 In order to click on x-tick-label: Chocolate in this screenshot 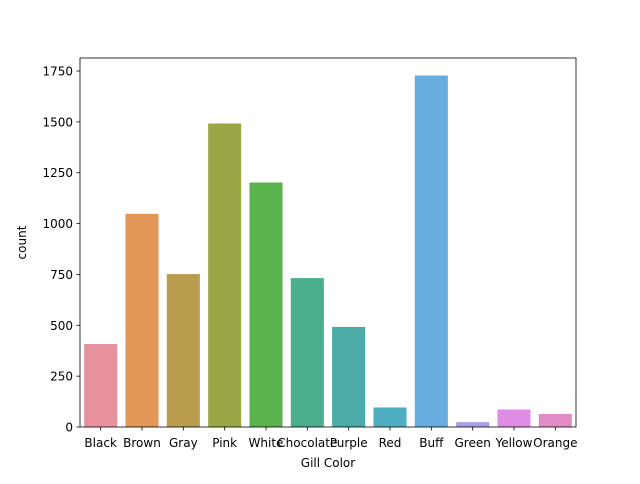, I will do `click(307, 443)`.